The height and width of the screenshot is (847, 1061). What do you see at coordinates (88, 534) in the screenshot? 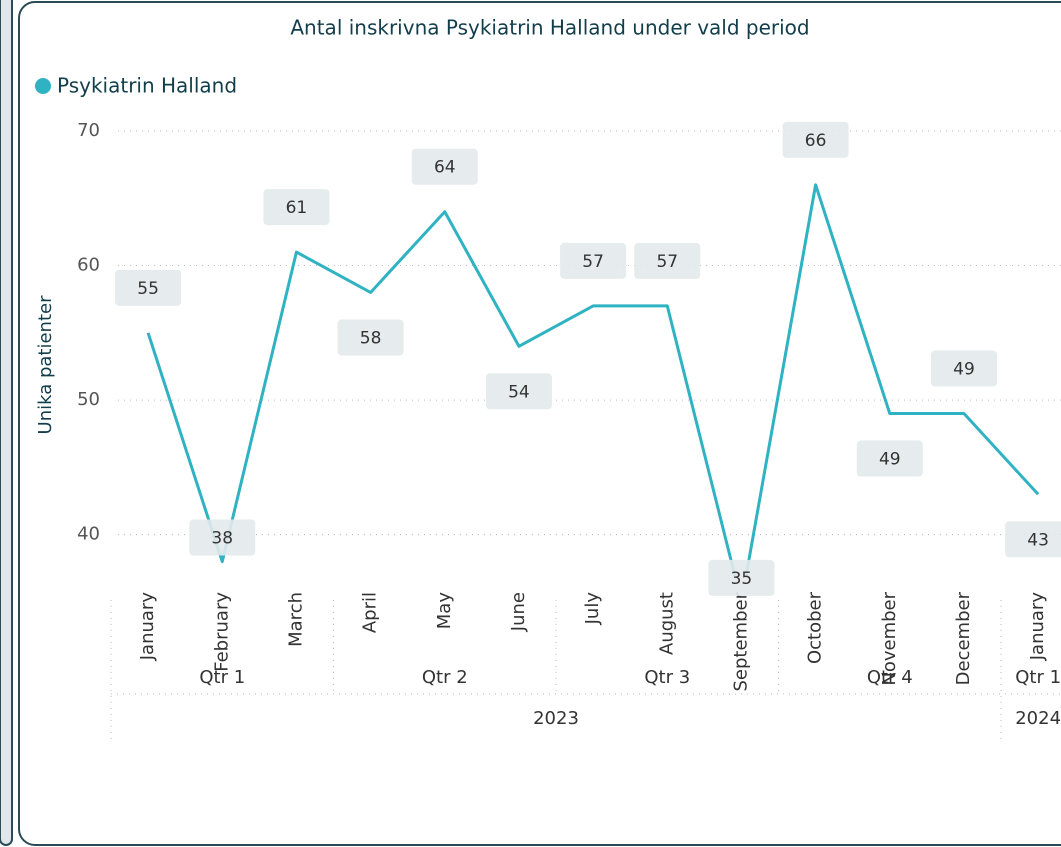
I see `y-tick-label: 40` at bounding box center [88, 534].